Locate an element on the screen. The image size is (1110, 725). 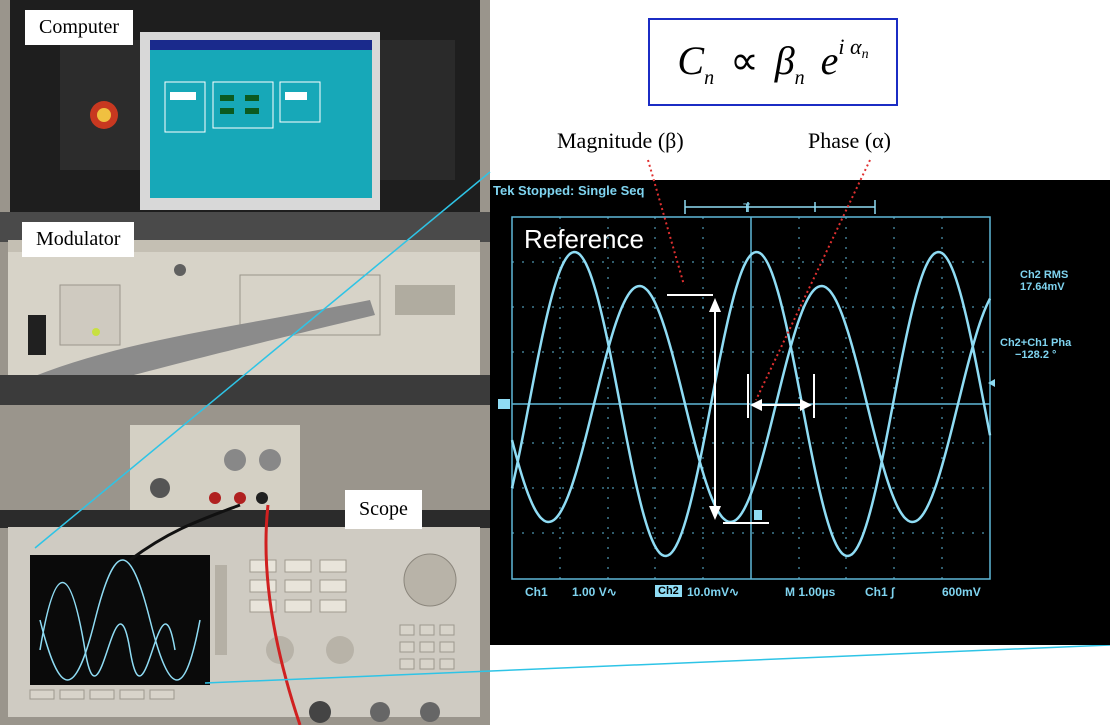
formula-c-subscript: n is located at coordinates (709, 78).